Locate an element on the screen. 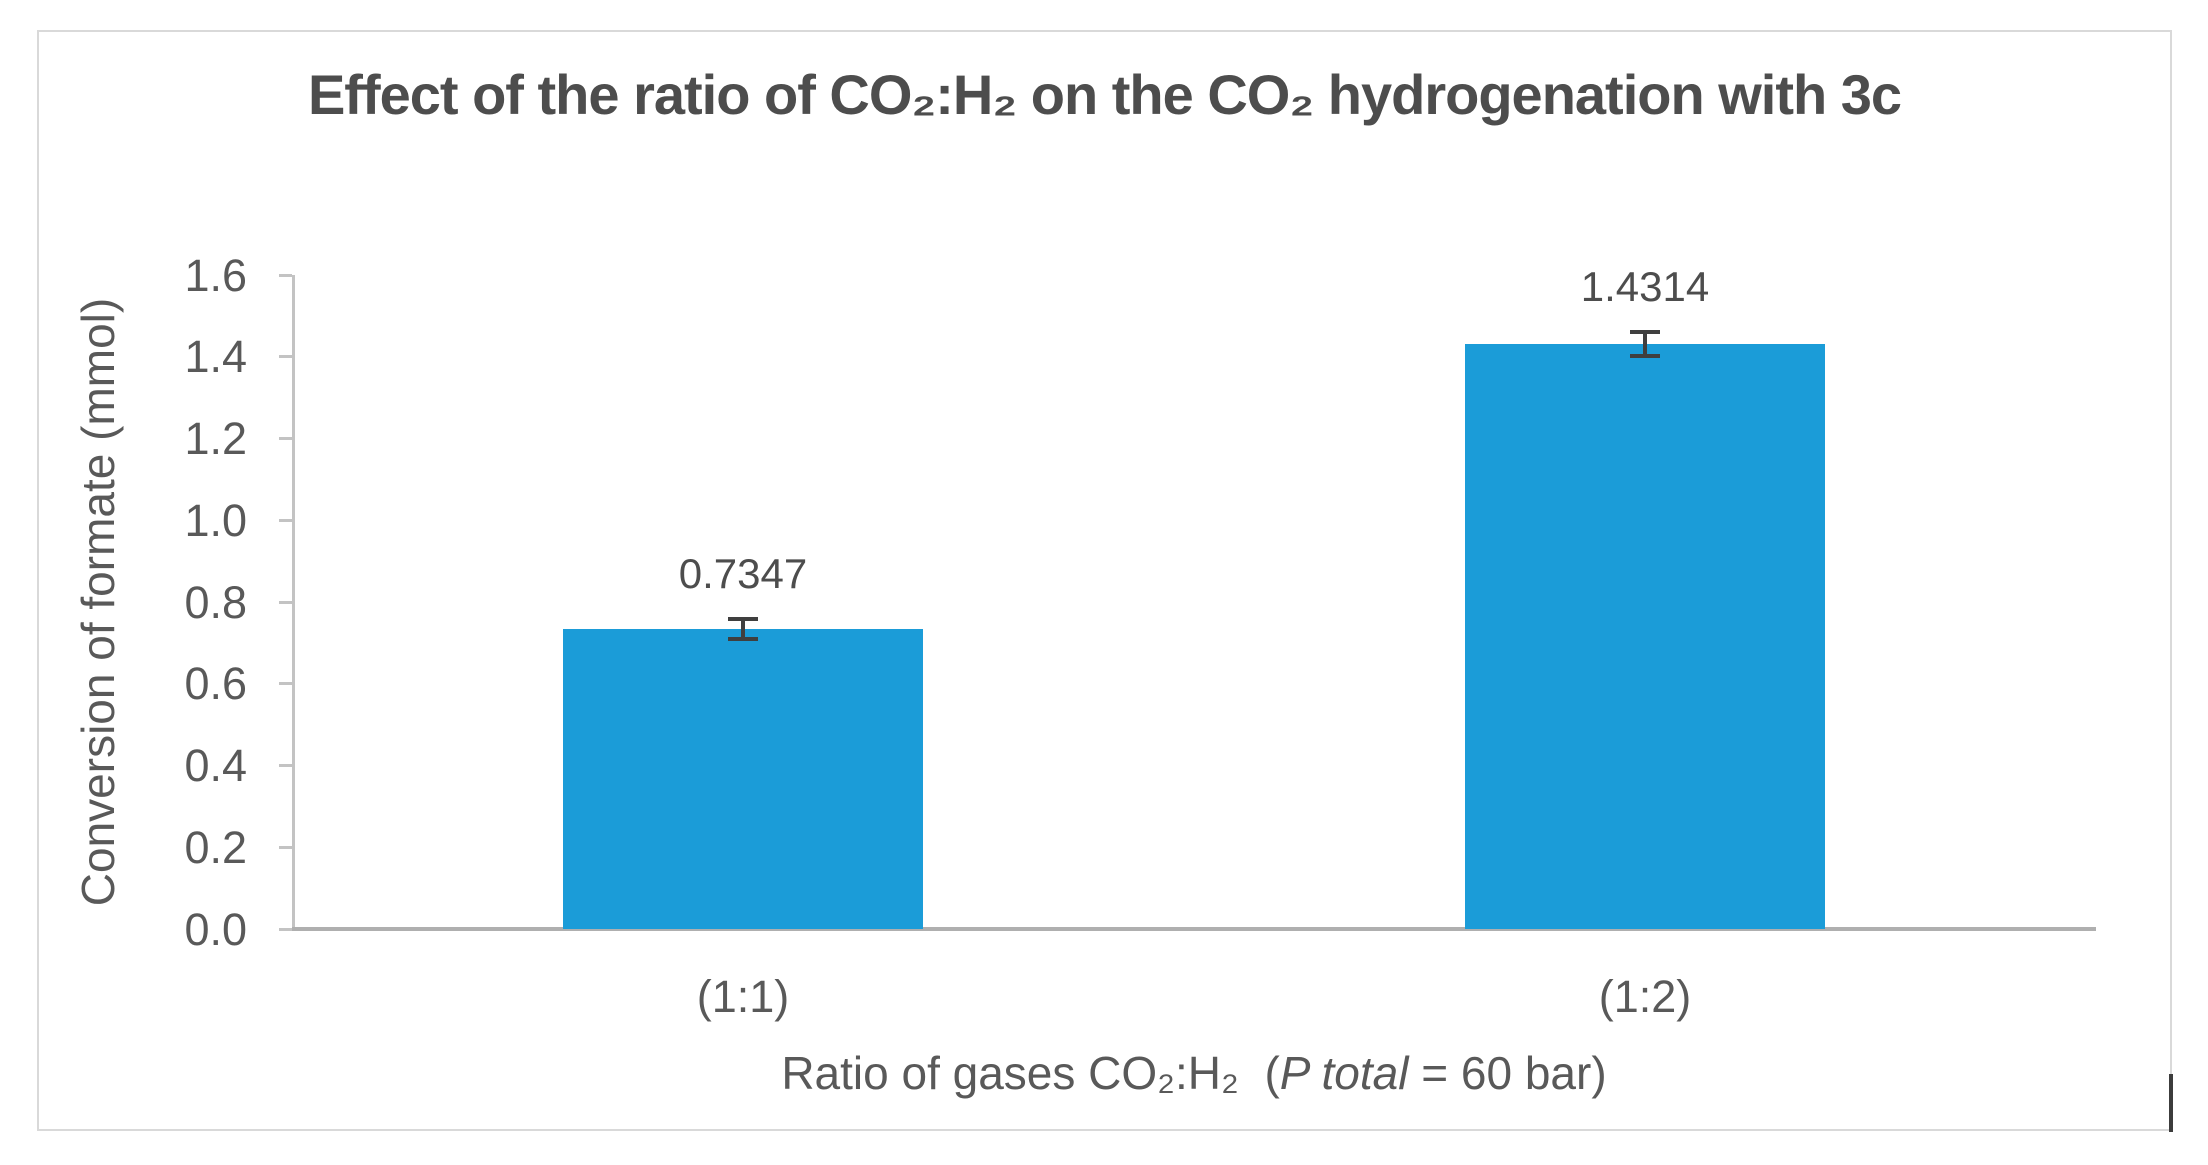 The image size is (2208, 1165). y-tick-label: 0.2 is located at coordinates (215, 847).